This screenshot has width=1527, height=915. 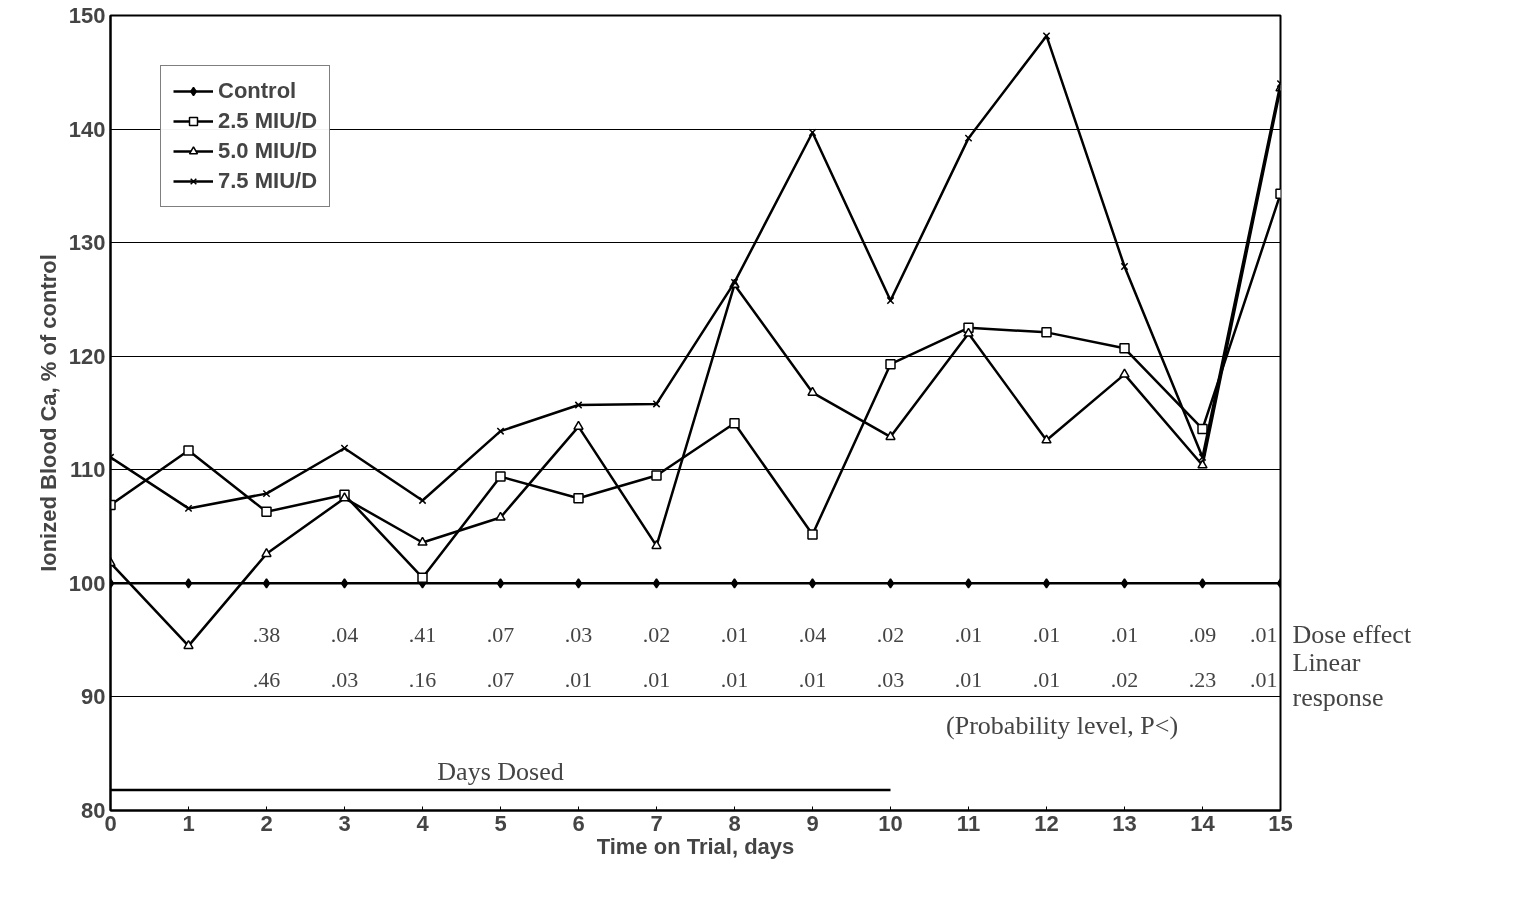 What do you see at coordinates (266, 823) in the screenshot?
I see `x-tick-label: 2` at bounding box center [266, 823].